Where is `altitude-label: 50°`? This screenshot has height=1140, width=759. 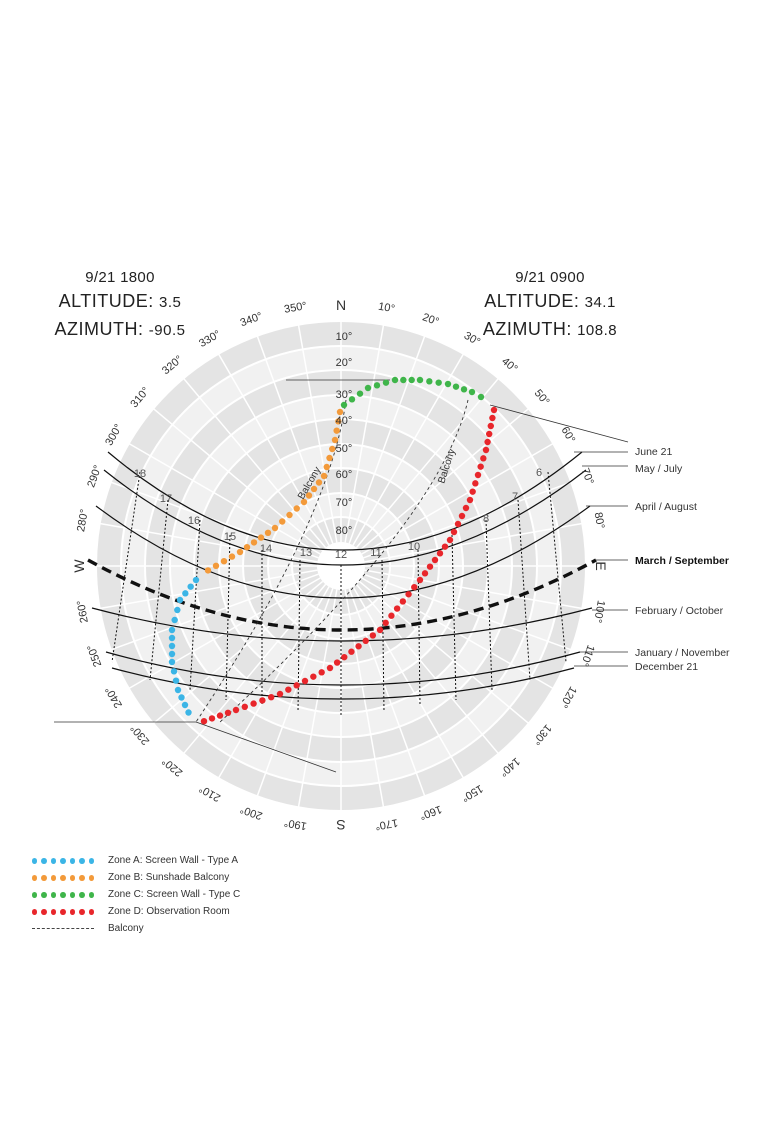
altitude-label: 50° is located at coordinates (344, 449).